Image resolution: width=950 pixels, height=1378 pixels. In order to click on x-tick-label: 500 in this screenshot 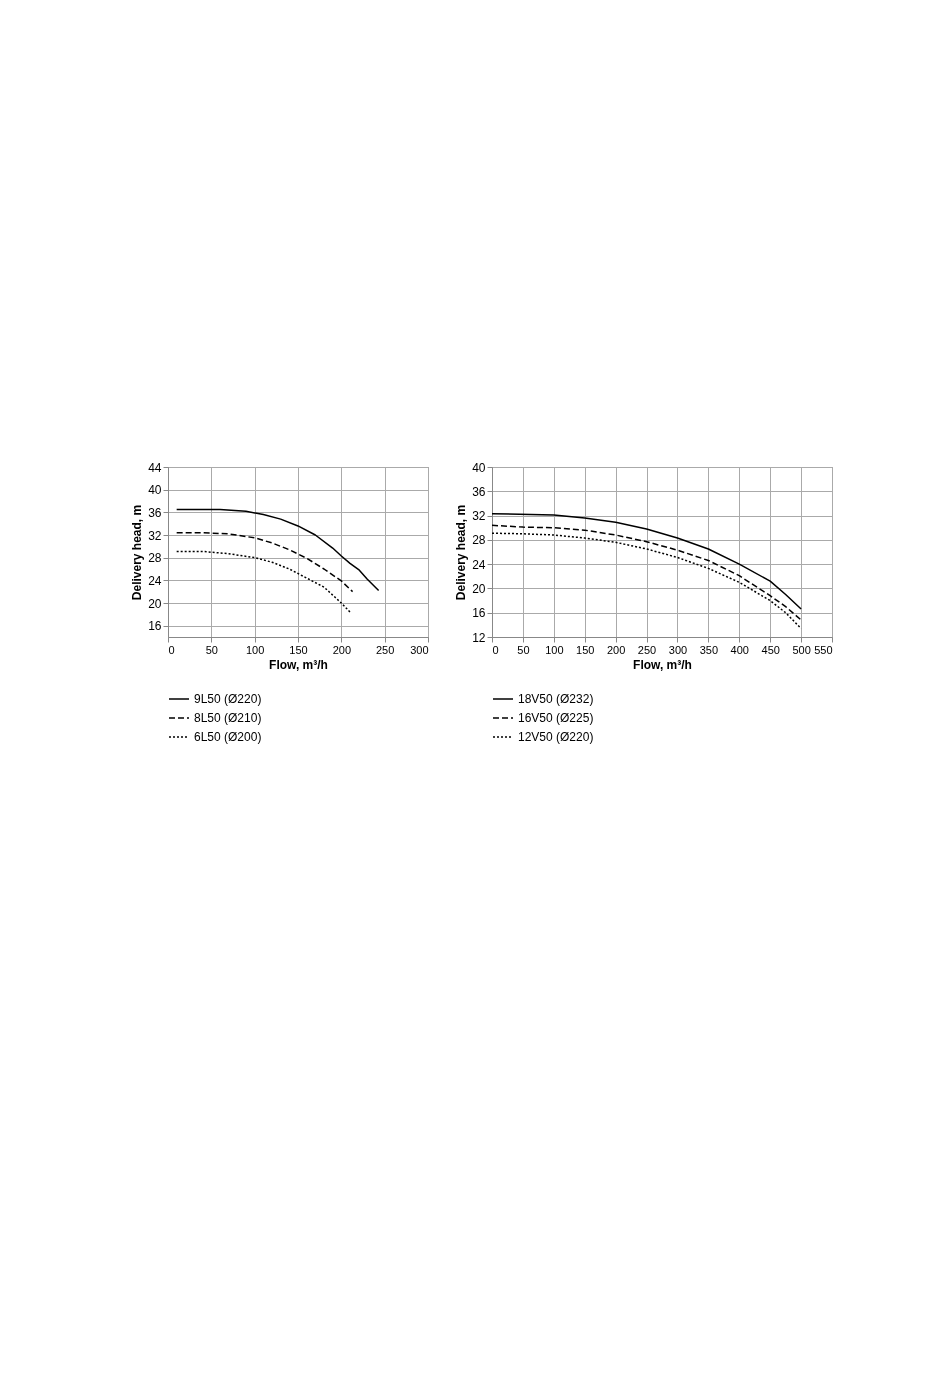, I will do `click(801, 649)`.